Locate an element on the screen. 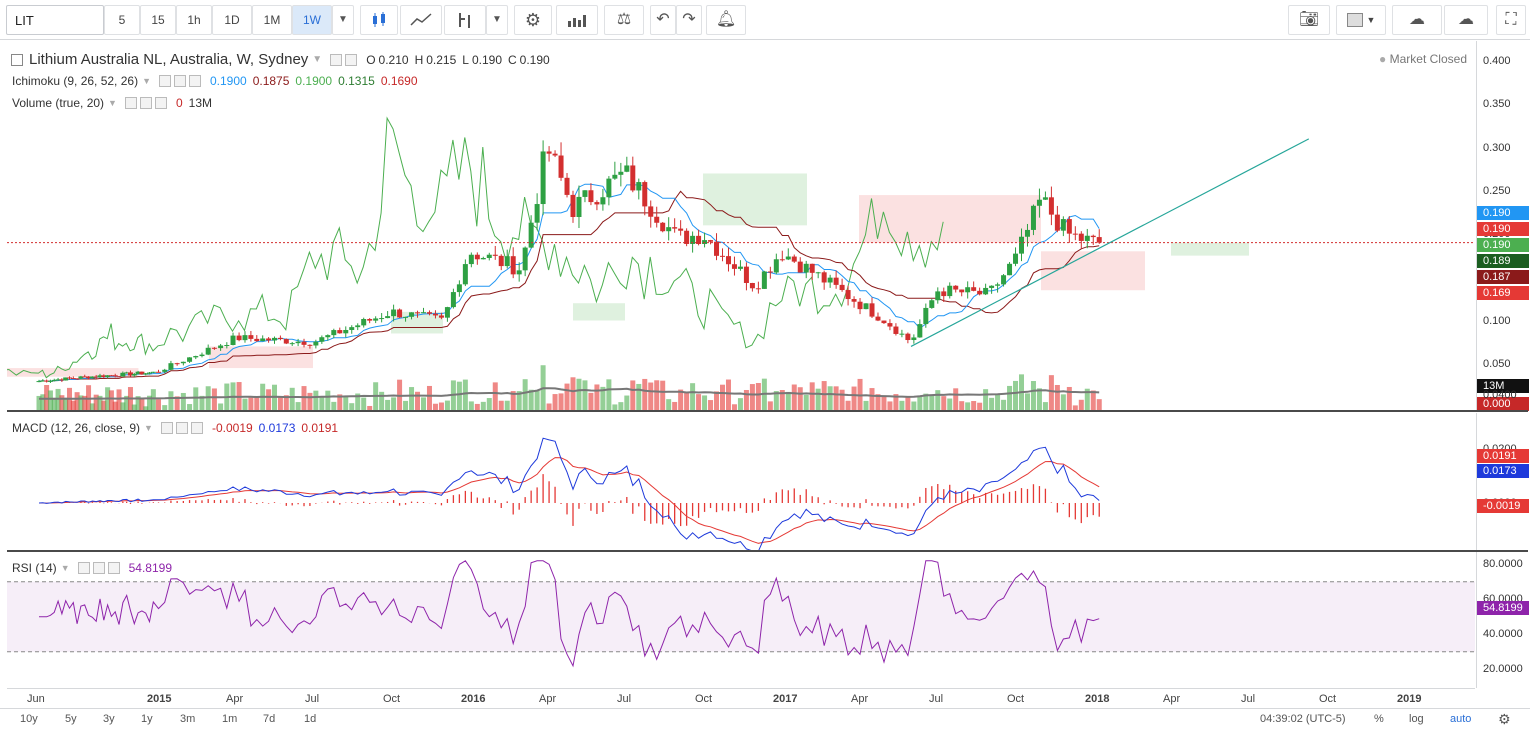 This screenshot has height=732, width=1530. save-chart-button: ☁ is located at coordinates (1466, 20).